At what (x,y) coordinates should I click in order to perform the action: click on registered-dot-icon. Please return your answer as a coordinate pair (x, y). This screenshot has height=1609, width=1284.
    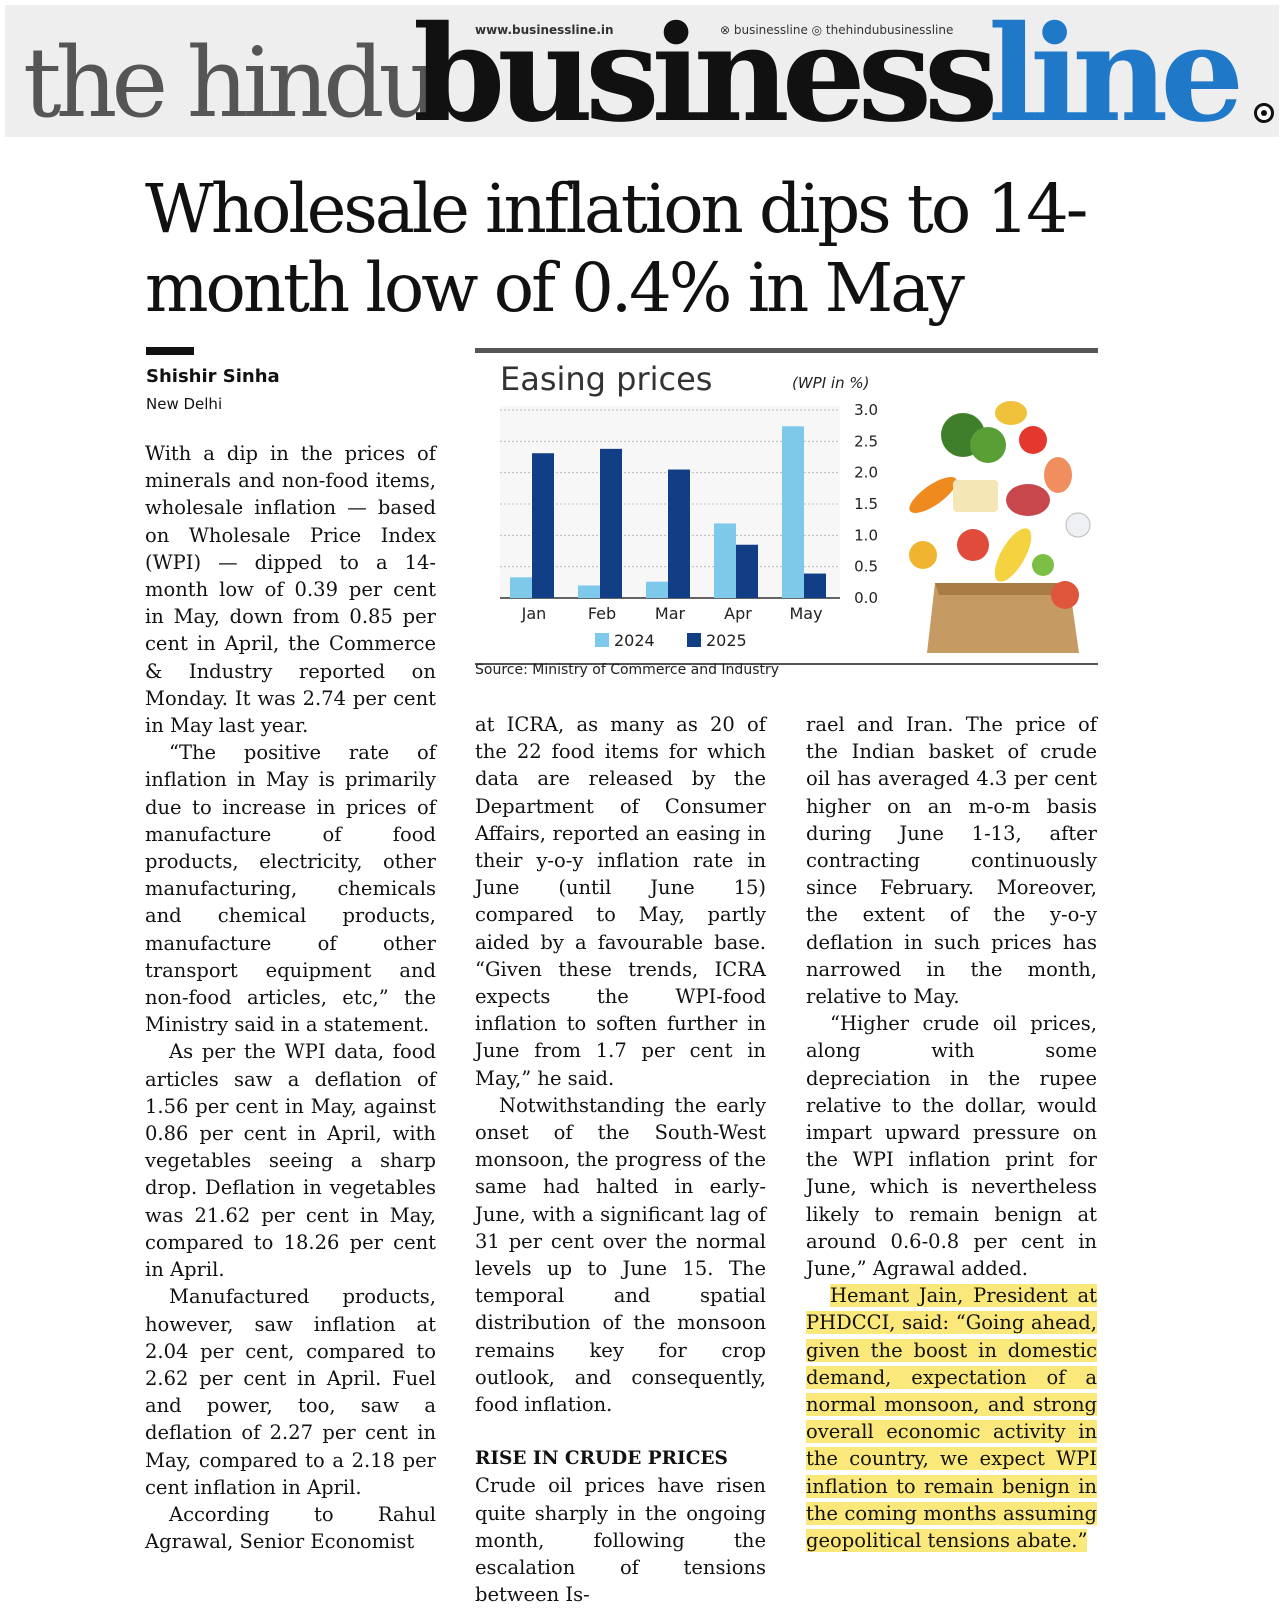
    Looking at the image, I should click on (1264, 113).